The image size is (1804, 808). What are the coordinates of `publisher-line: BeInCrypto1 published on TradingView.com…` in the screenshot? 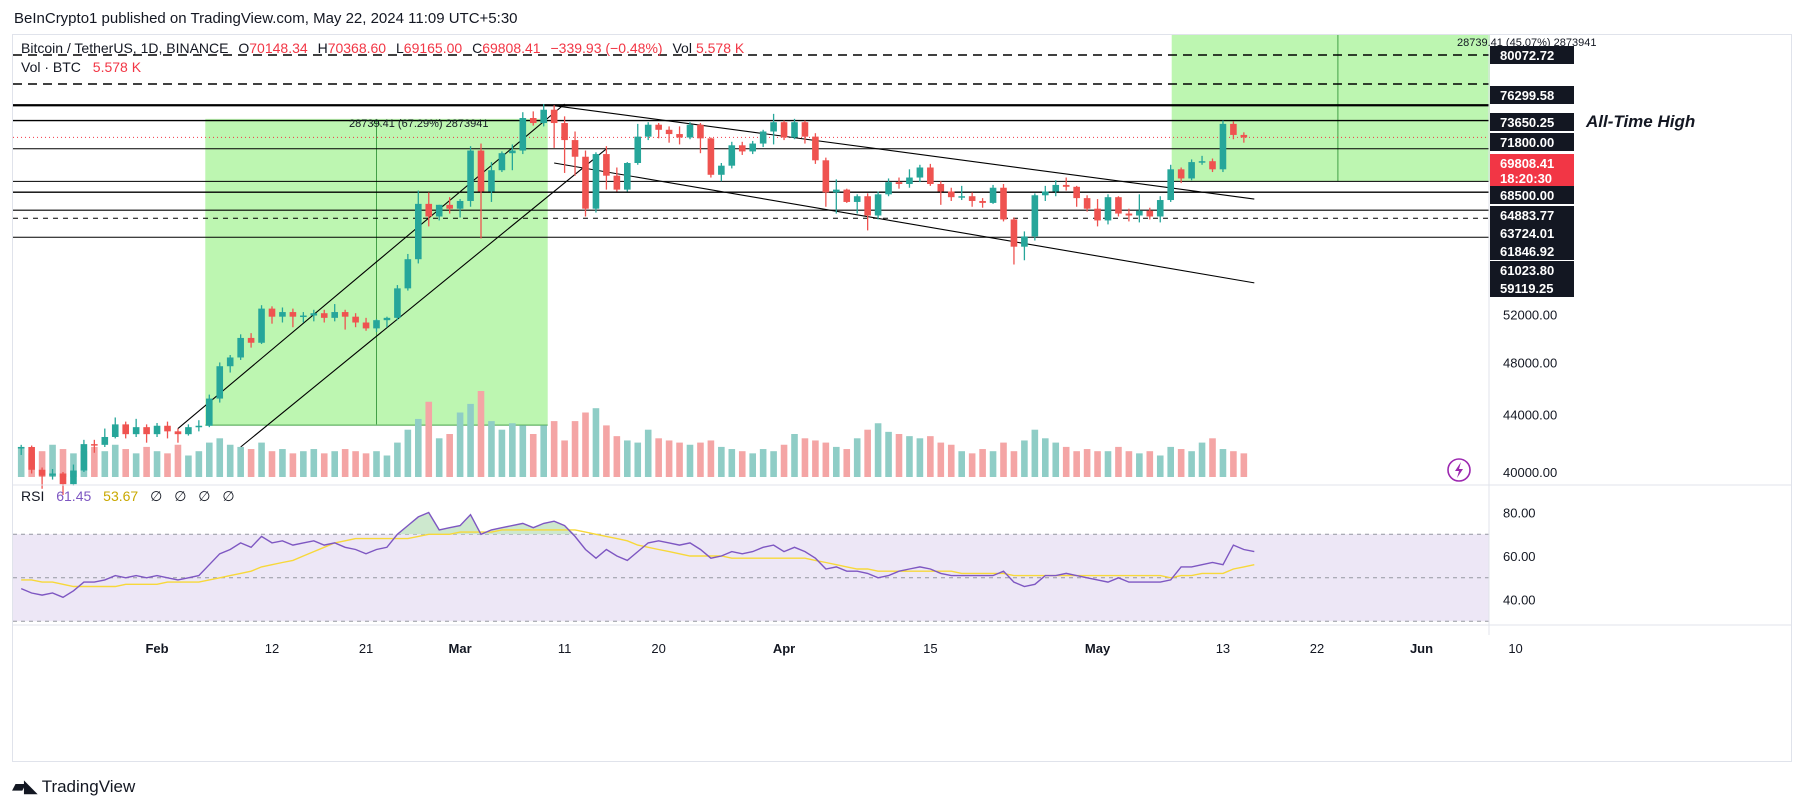 It's located at (266, 18).